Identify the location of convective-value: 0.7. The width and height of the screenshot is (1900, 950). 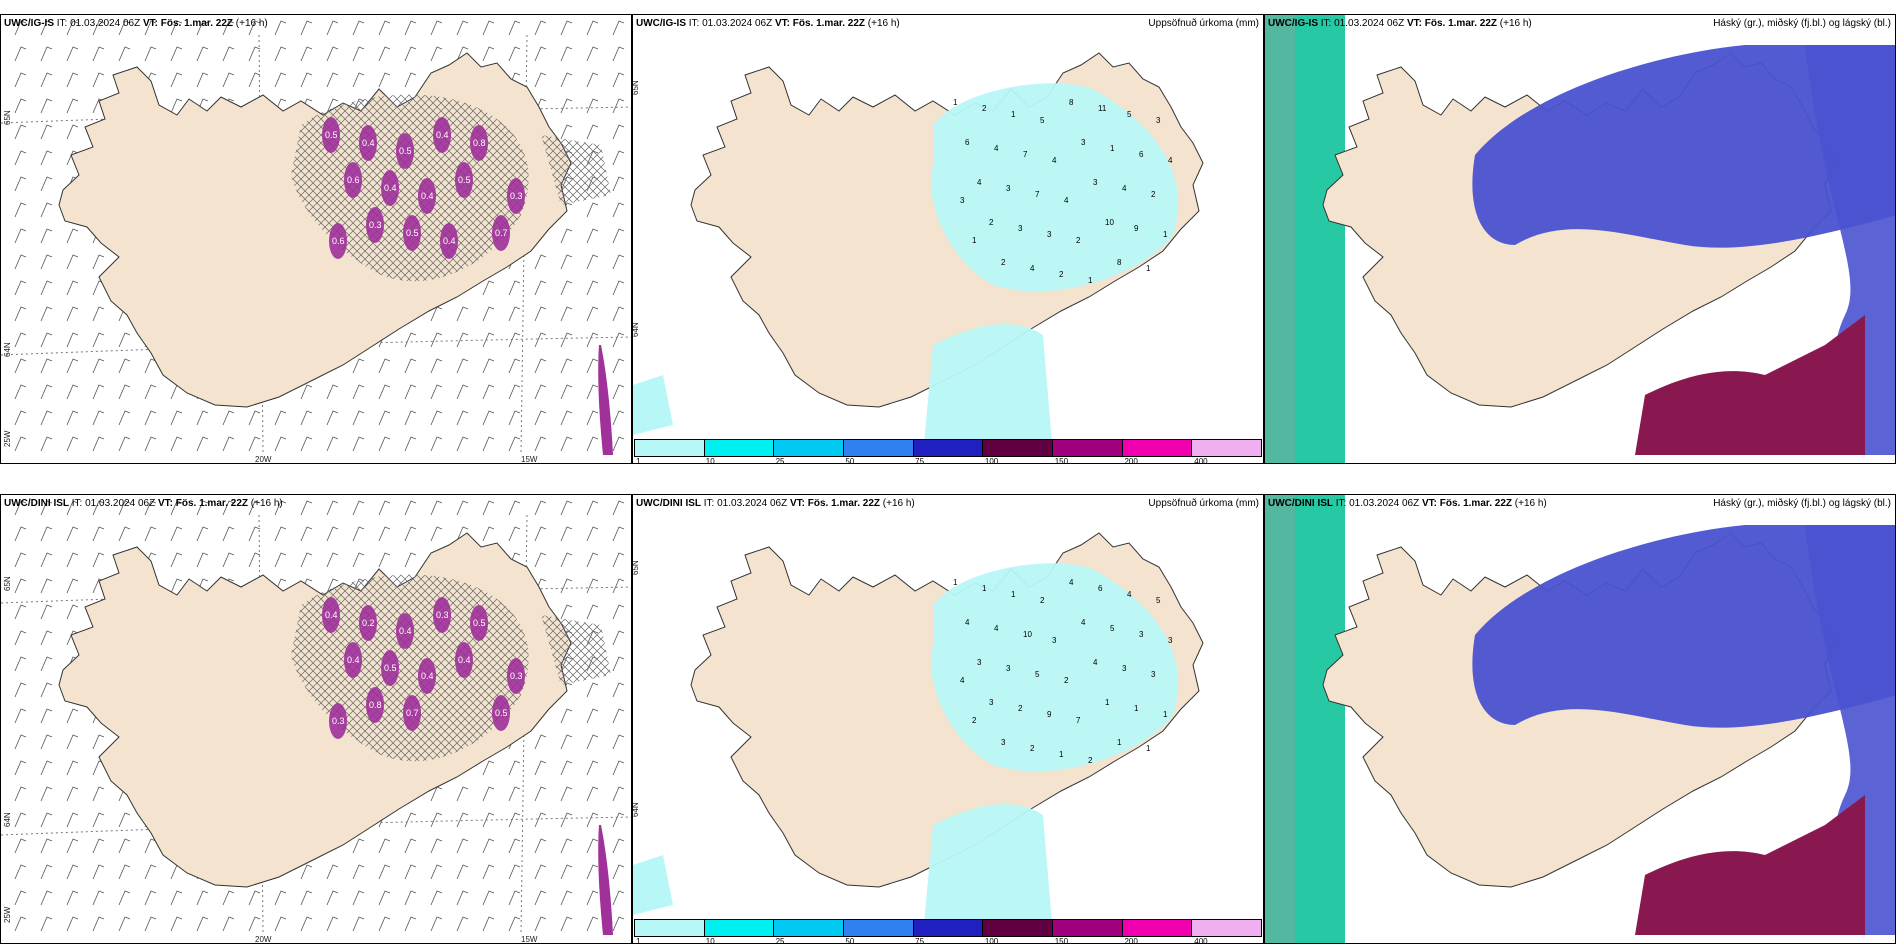
(501, 233).